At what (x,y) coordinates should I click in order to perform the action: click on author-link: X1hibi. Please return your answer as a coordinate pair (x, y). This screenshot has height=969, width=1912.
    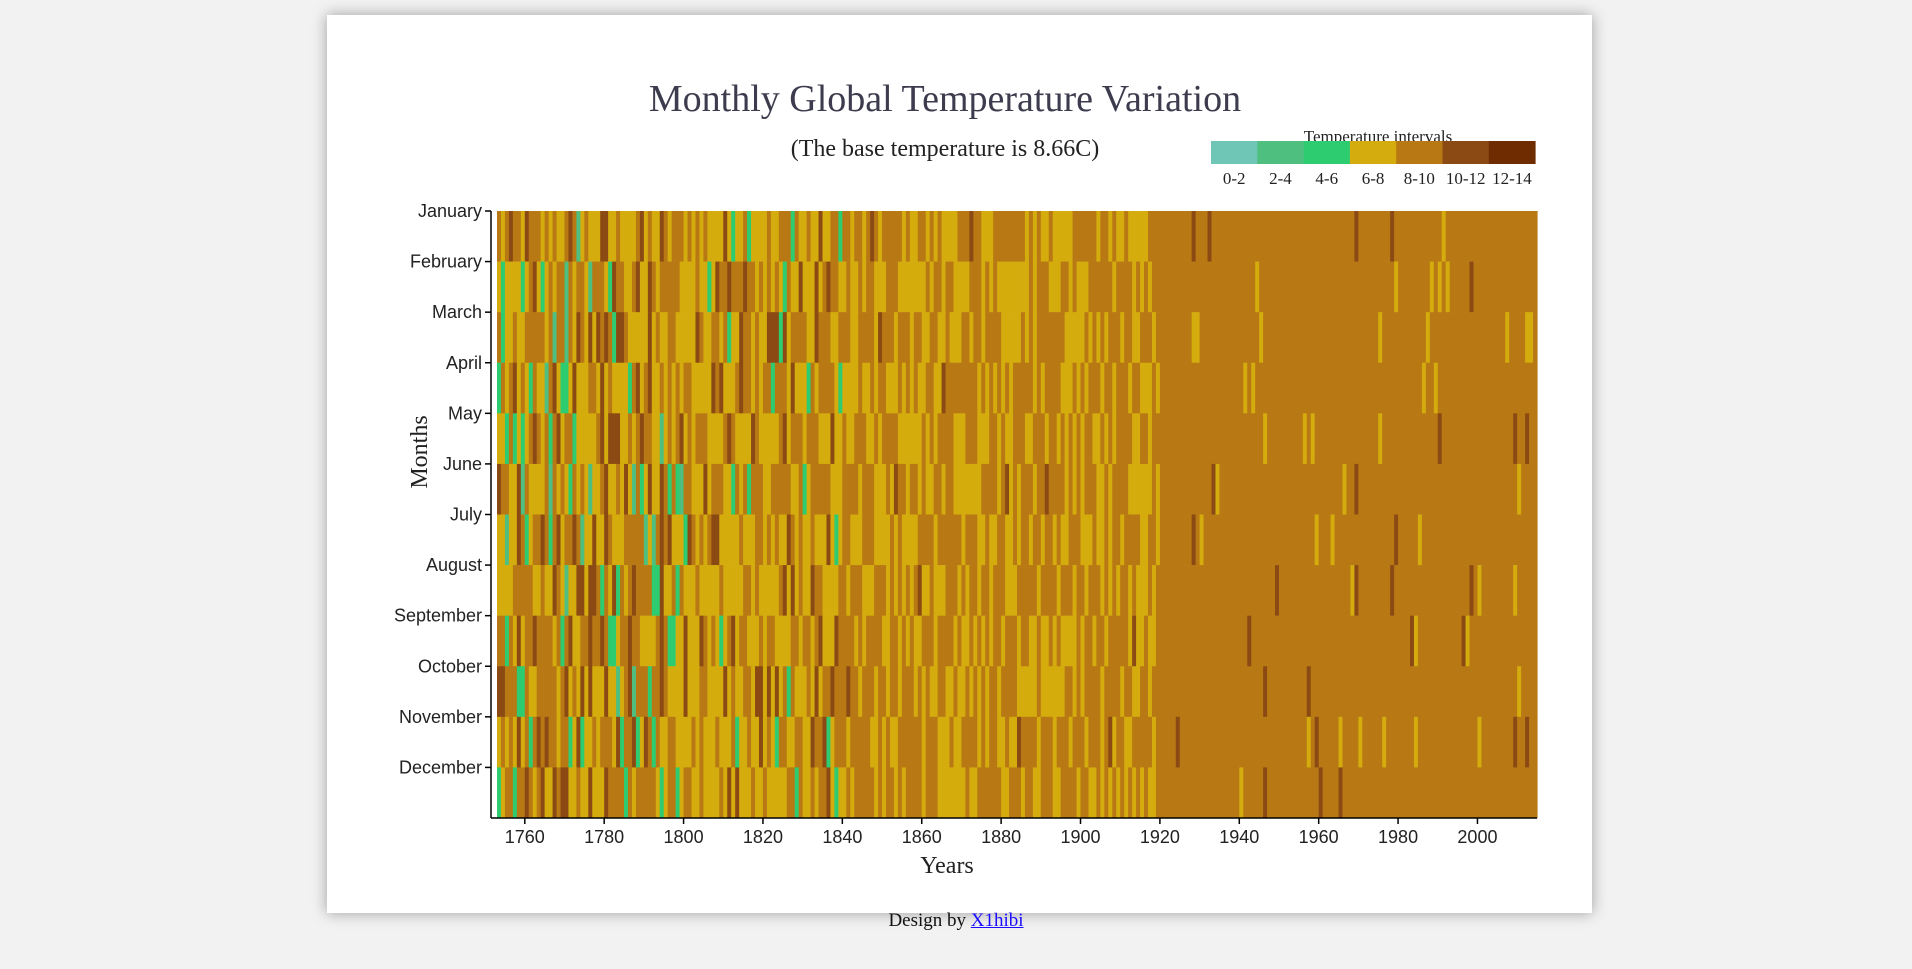
    Looking at the image, I should click on (997, 920).